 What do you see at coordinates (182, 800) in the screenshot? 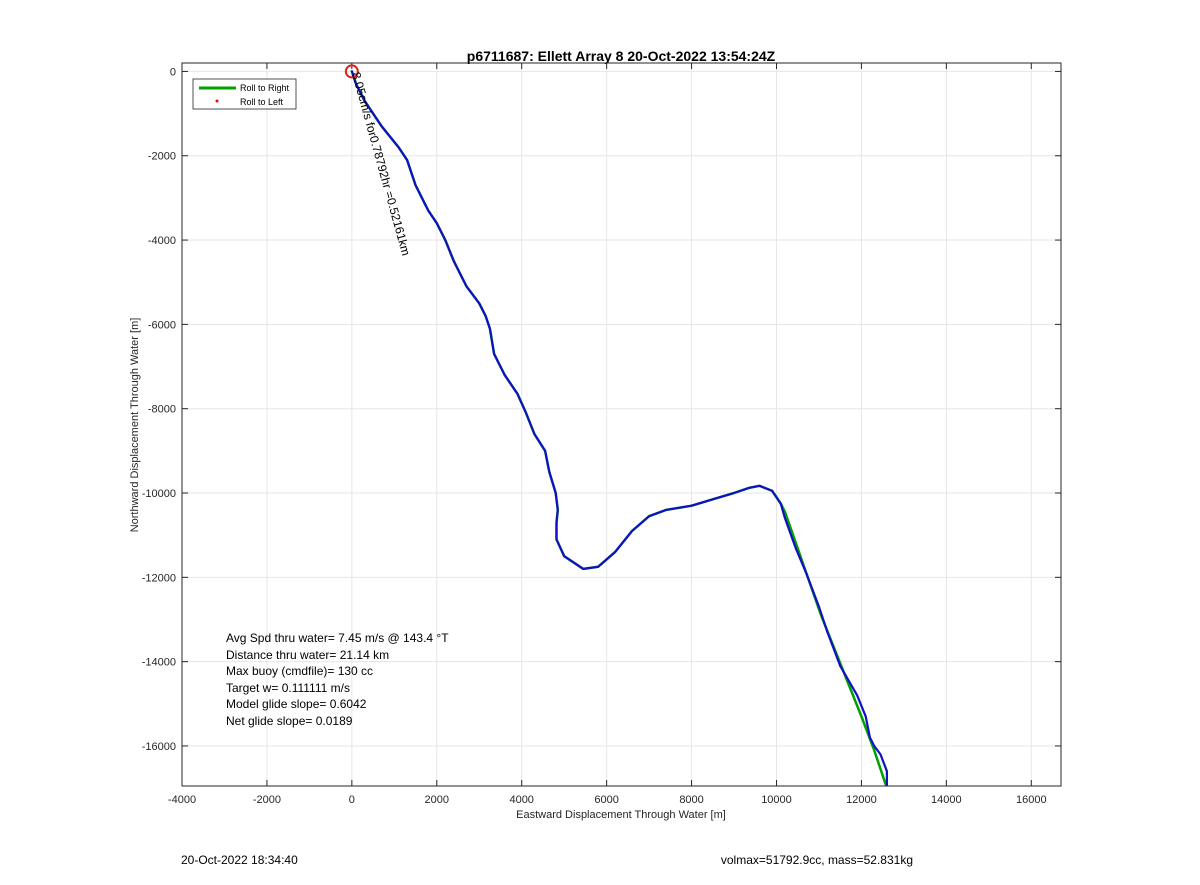
I see `x-tick-label: -4000` at bounding box center [182, 800].